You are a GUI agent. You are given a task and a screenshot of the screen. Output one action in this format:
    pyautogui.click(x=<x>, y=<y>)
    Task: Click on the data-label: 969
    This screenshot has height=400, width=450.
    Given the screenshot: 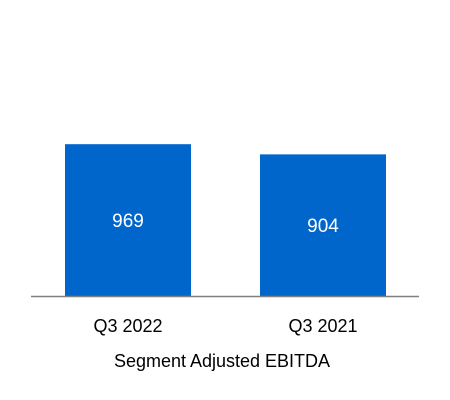 What is the action you would take?
    pyautogui.click(x=128, y=221)
    